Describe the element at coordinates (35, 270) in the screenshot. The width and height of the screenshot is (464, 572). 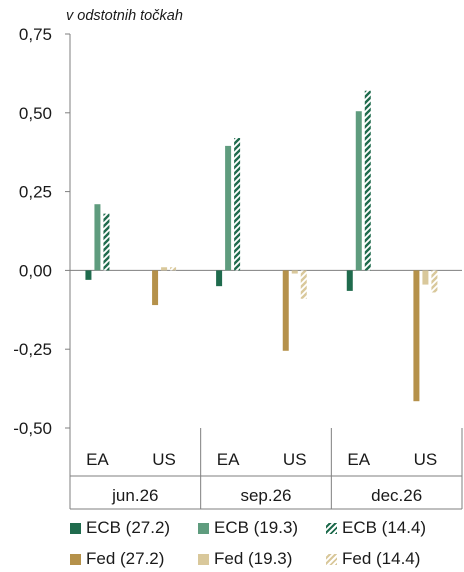
I see `y-tick-label: 0,00` at that location.